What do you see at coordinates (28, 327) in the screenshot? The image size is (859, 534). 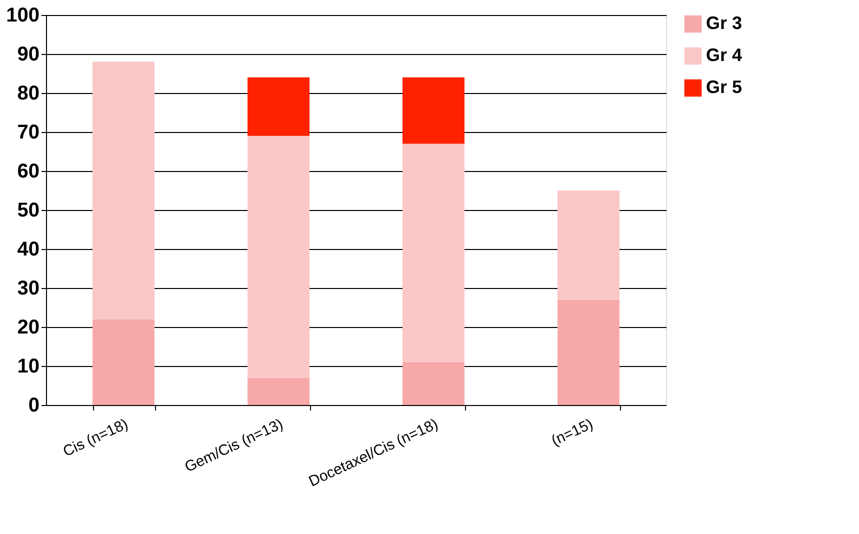 I see `y-tick-label: 20` at bounding box center [28, 327].